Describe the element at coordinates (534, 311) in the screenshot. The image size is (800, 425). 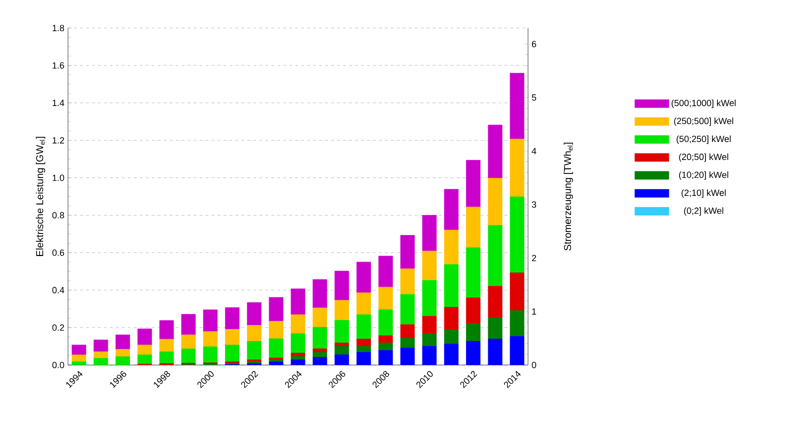
I see `y2-tick-label: 1` at that location.